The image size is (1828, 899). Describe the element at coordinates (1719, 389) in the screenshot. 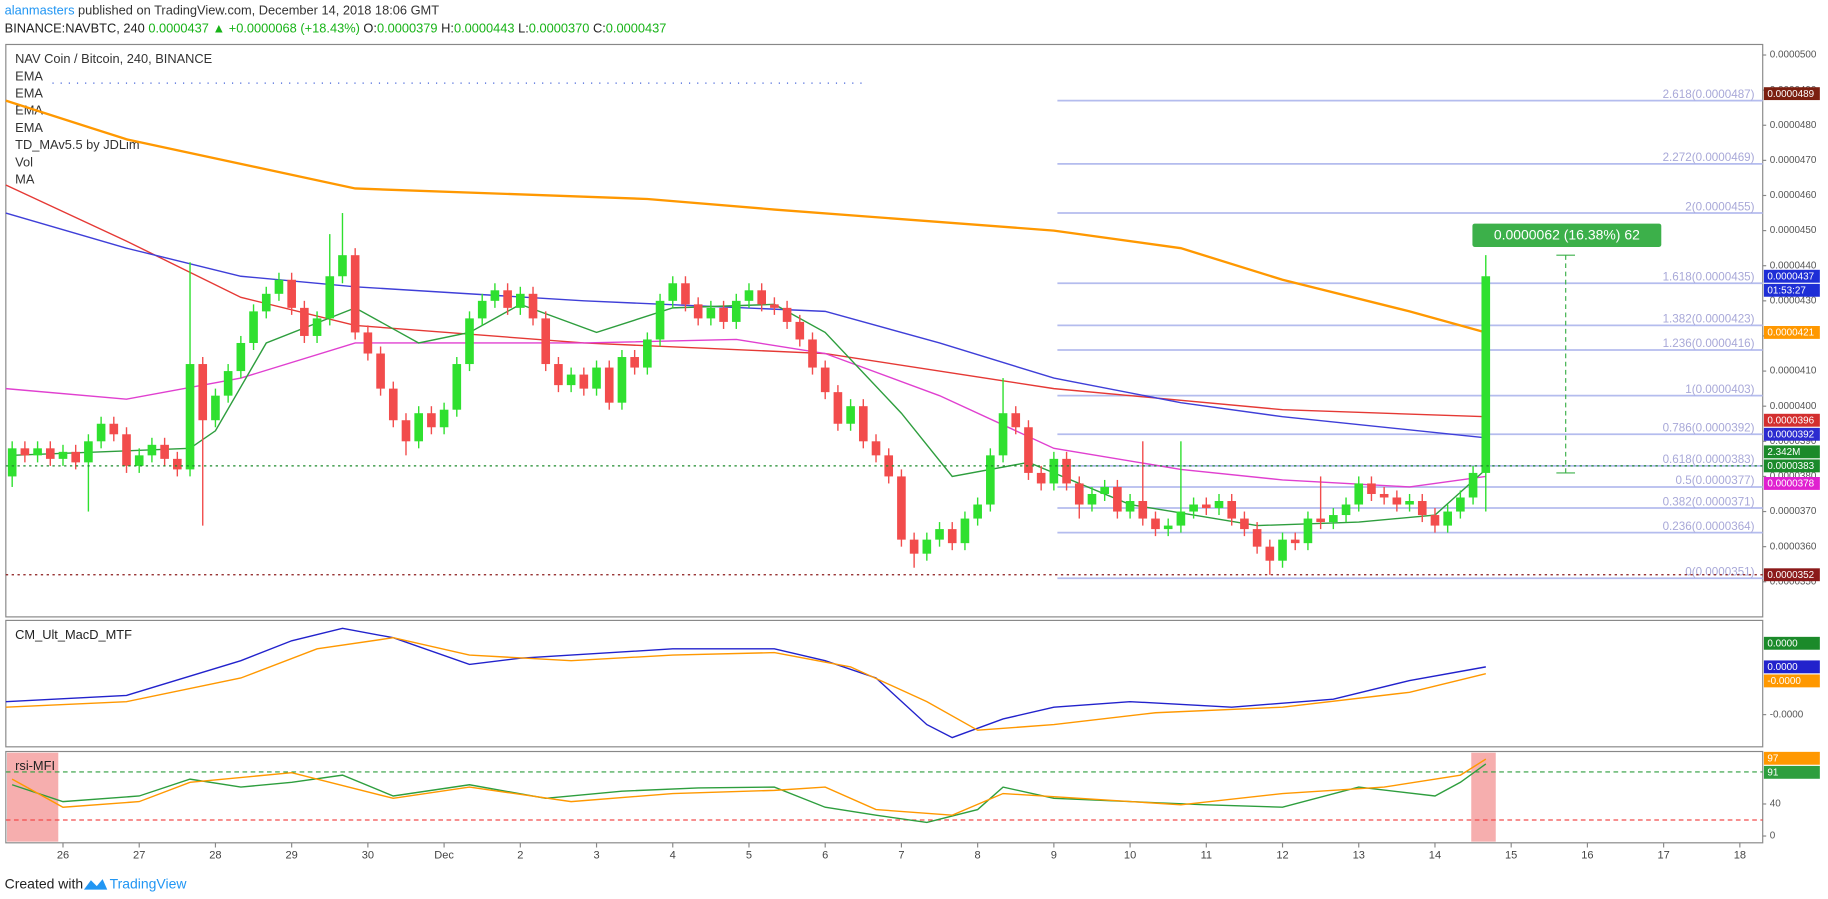

I see `fib-label: 1(0.0000403)` at that location.